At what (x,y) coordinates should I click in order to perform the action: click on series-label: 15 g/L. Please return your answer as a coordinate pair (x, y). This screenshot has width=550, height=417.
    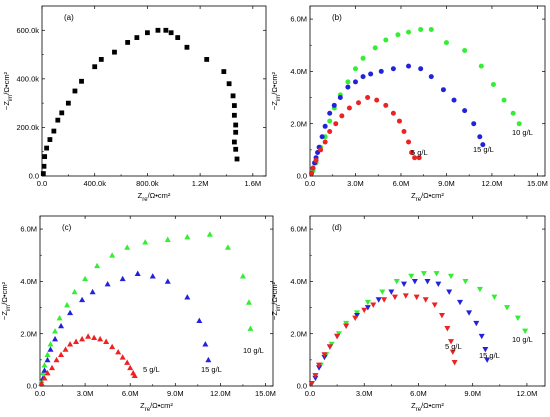
    Looking at the image, I should click on (211, 369).